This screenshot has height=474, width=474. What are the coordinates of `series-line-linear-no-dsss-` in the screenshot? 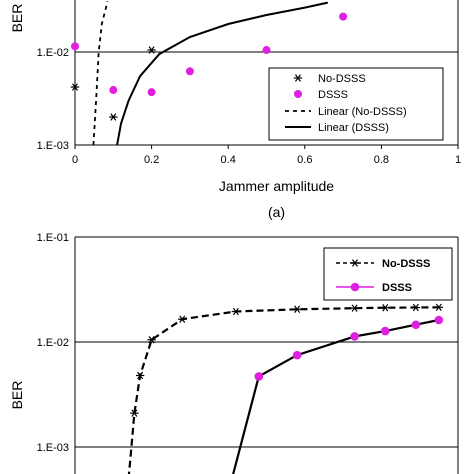 It's located at (100, 73).